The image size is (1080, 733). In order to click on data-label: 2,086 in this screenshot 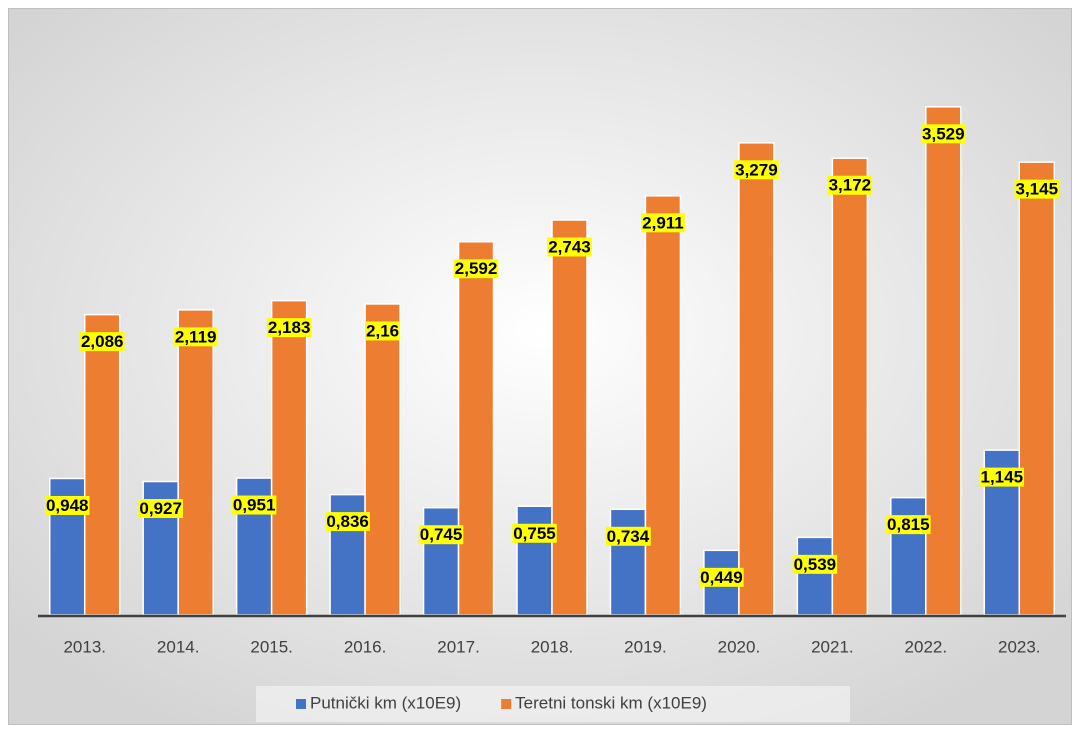, I will do `click(102, 341)`.